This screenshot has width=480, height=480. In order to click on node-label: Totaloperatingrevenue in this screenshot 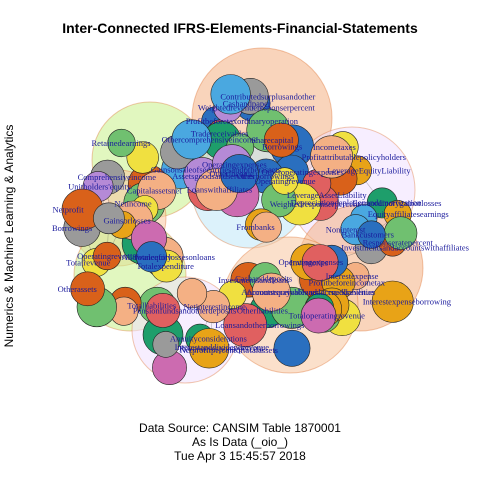, I will do `click(327, 316)`.